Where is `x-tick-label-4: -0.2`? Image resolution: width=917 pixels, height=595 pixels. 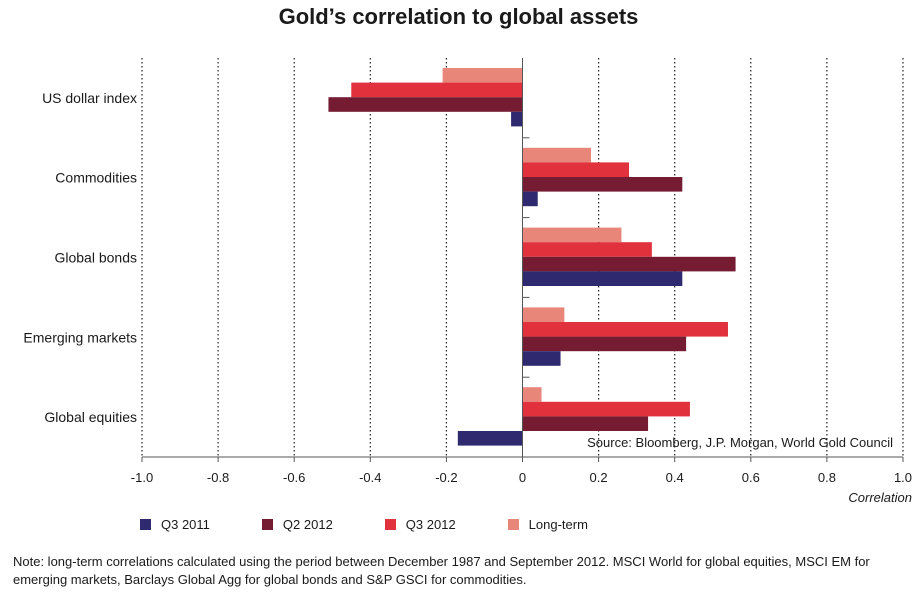
x-tick-label-4: -0.2 is located at coordinates (446, 477).